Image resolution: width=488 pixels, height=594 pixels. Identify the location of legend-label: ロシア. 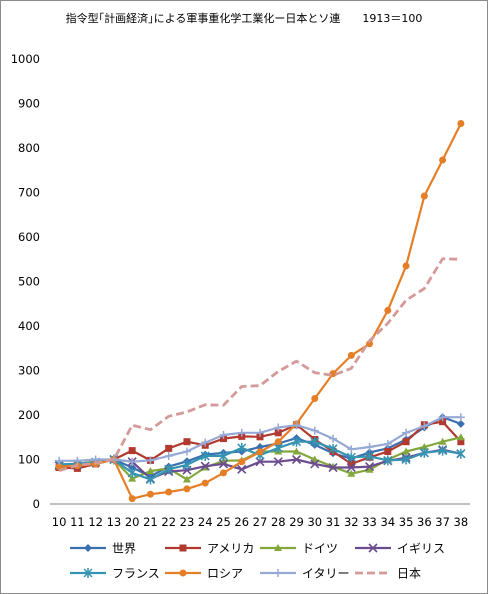
(225, 574).